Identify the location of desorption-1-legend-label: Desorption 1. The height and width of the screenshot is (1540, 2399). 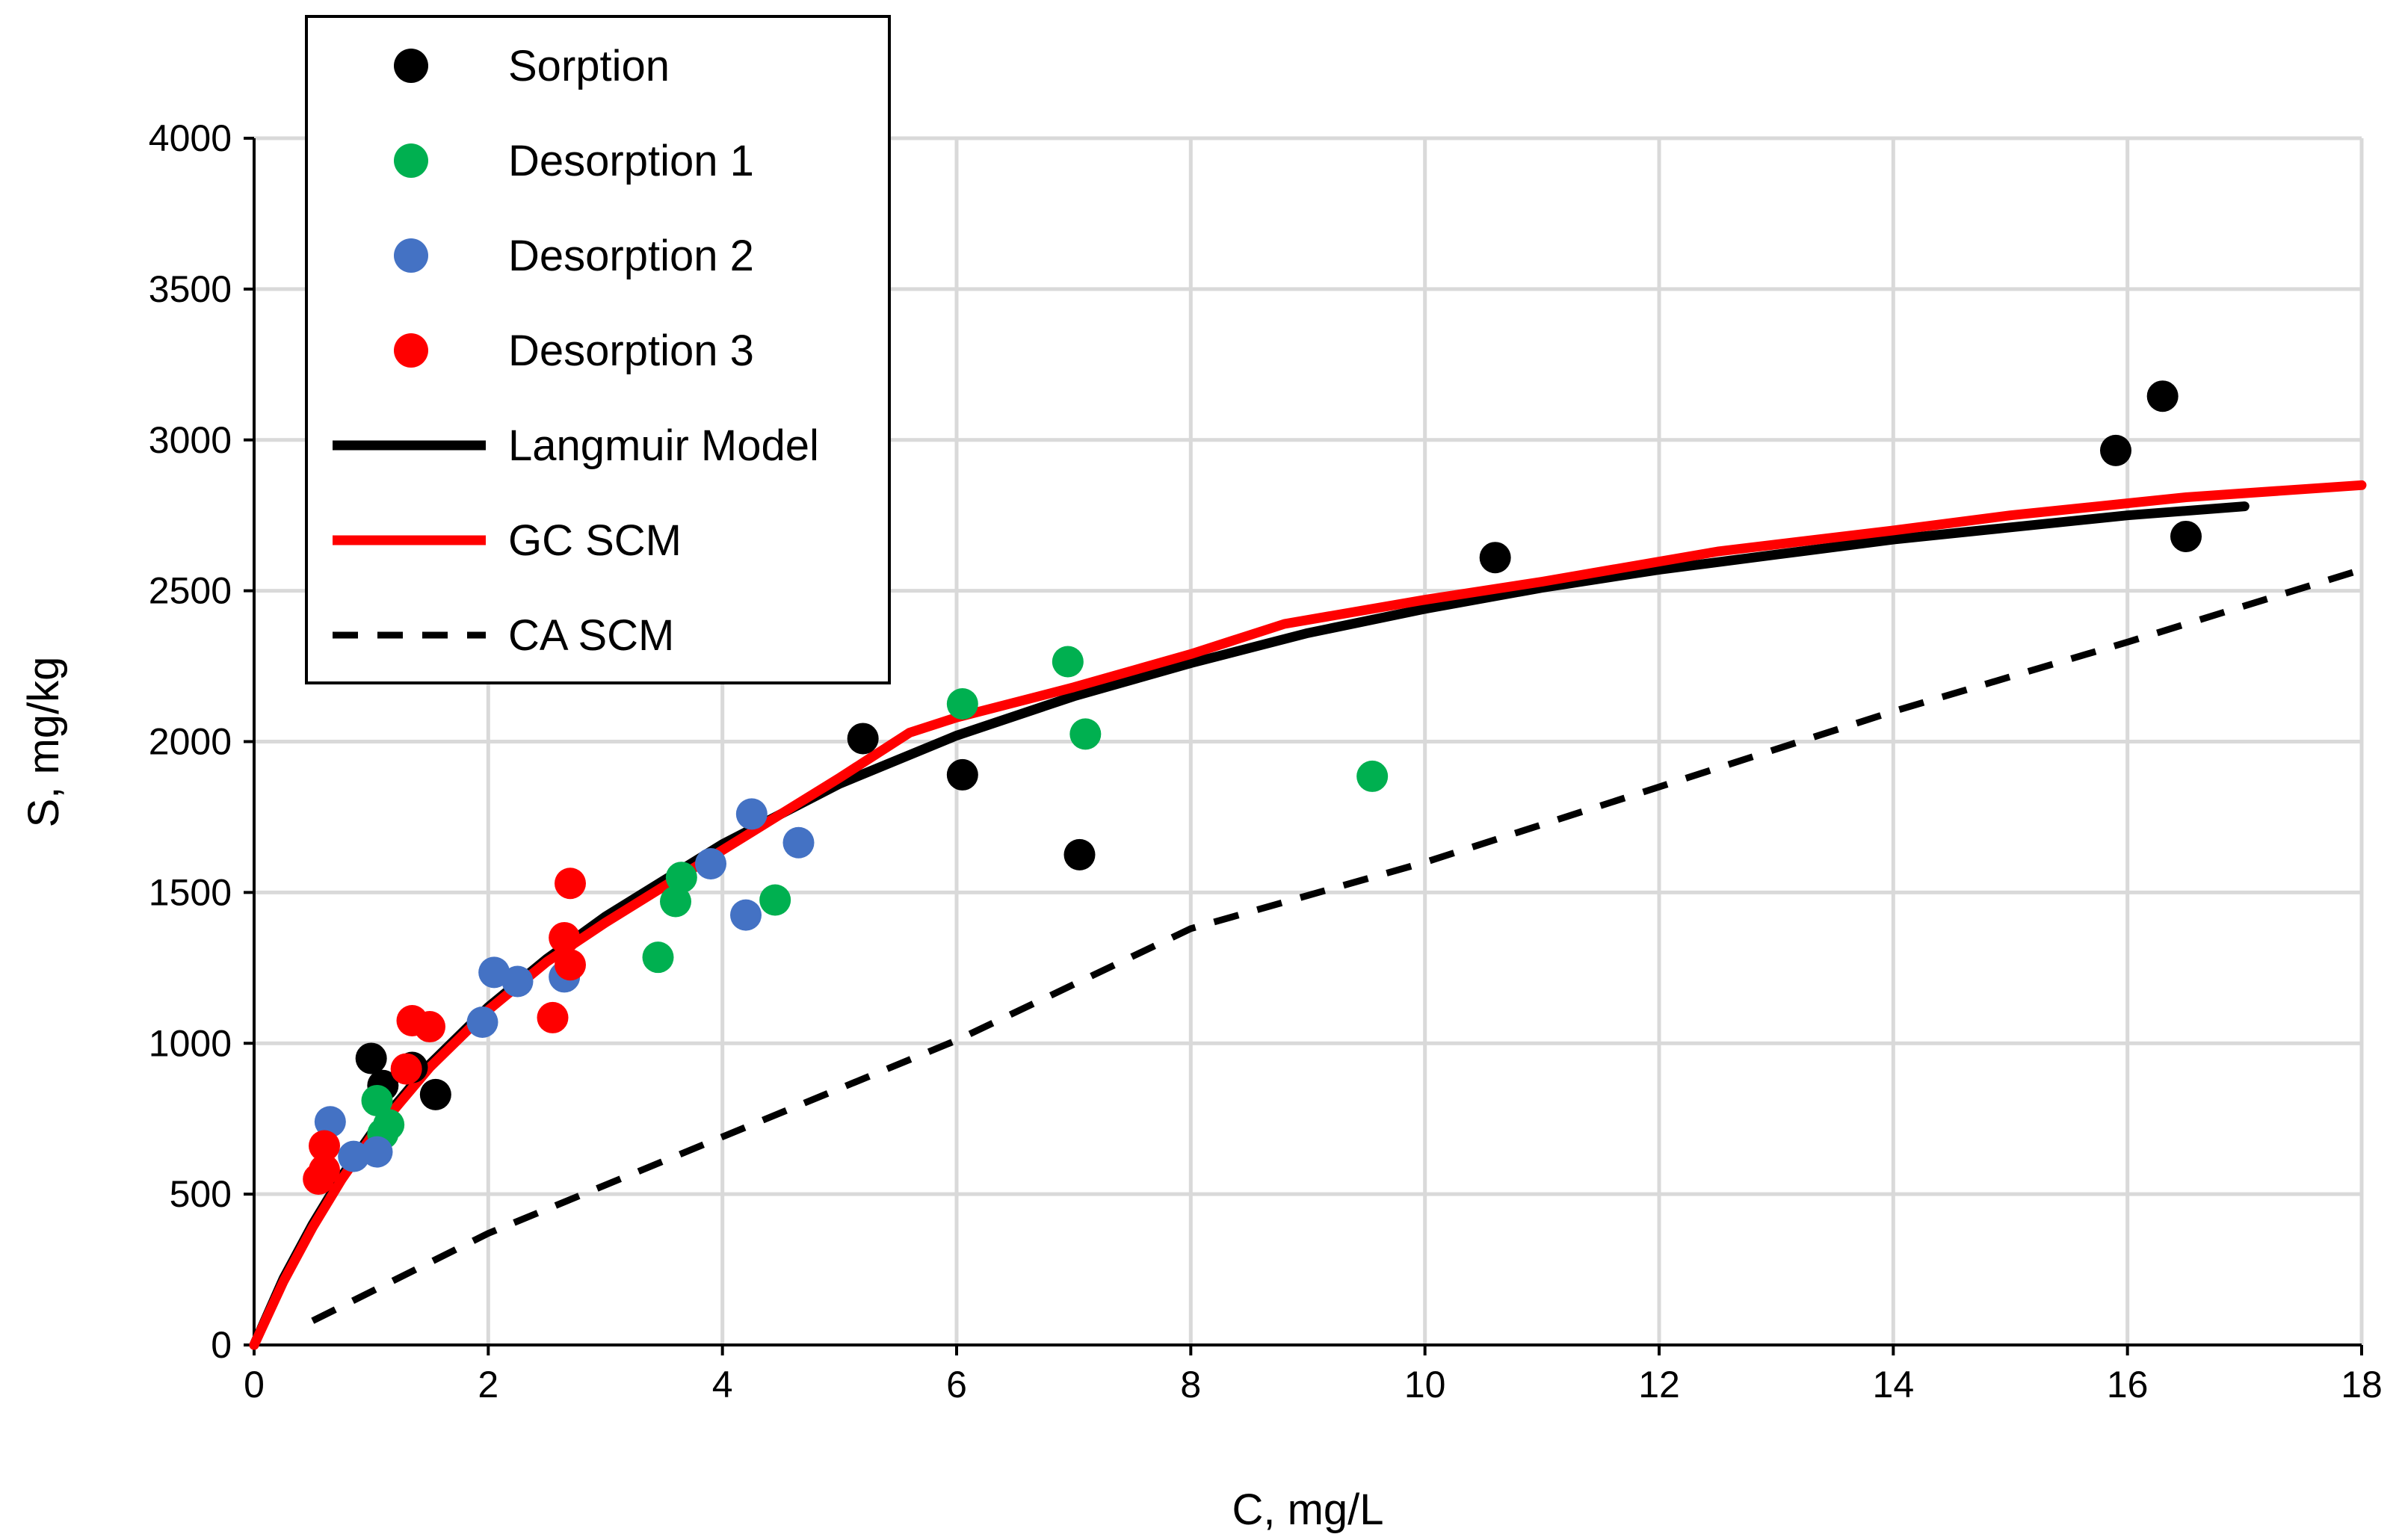
(631, 161).